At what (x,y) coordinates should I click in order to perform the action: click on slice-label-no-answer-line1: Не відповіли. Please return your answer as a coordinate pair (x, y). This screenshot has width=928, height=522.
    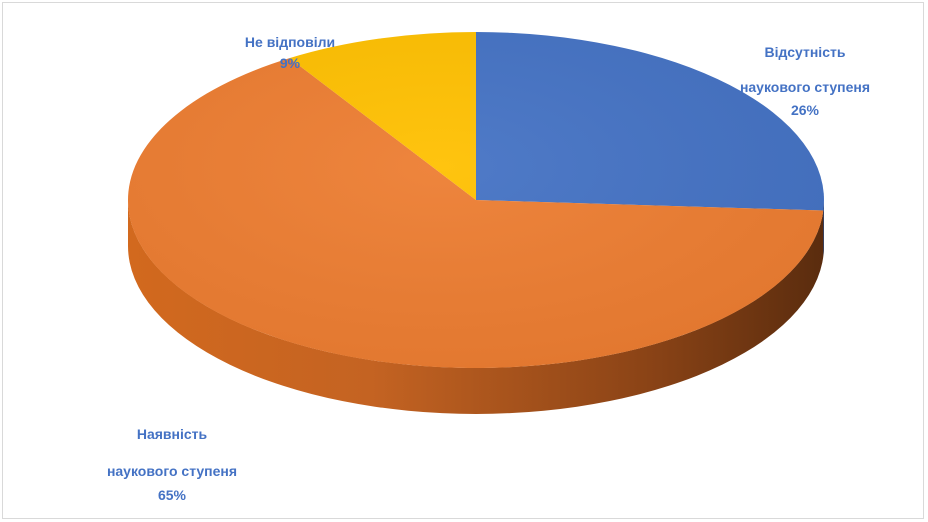
    Looking at the image, I should click on (290, 42).